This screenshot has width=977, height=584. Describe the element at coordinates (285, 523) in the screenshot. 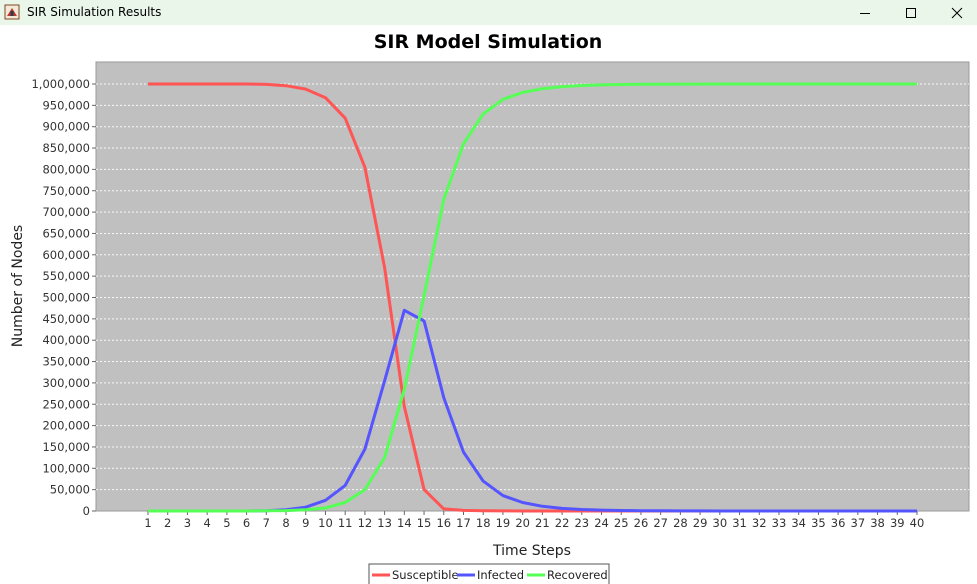

I see `x-tick-label: 8` at that location.